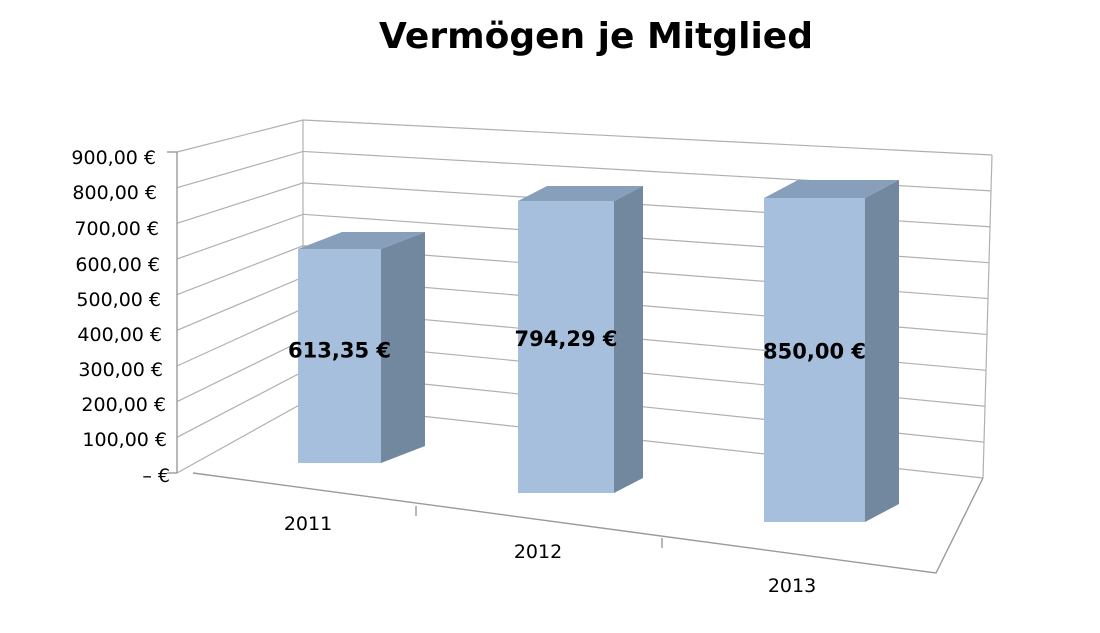 This screenshot has height=633, width=1100. I want to click on right-wall-edge, so click(987, 316).